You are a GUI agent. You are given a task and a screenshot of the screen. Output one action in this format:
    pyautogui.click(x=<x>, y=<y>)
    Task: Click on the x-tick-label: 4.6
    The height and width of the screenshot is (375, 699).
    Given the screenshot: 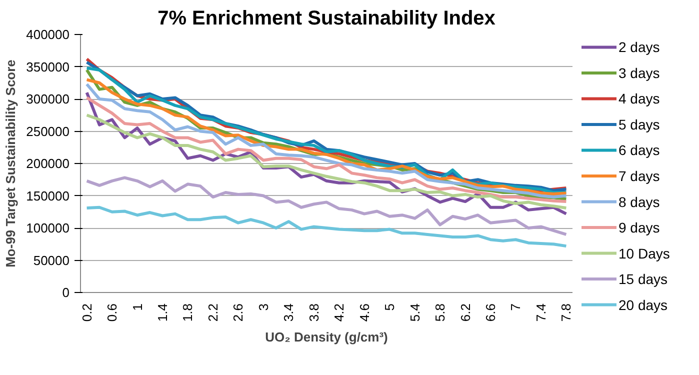 What is the action you would take?
    pyautogui.click(x=364, y=312)
    